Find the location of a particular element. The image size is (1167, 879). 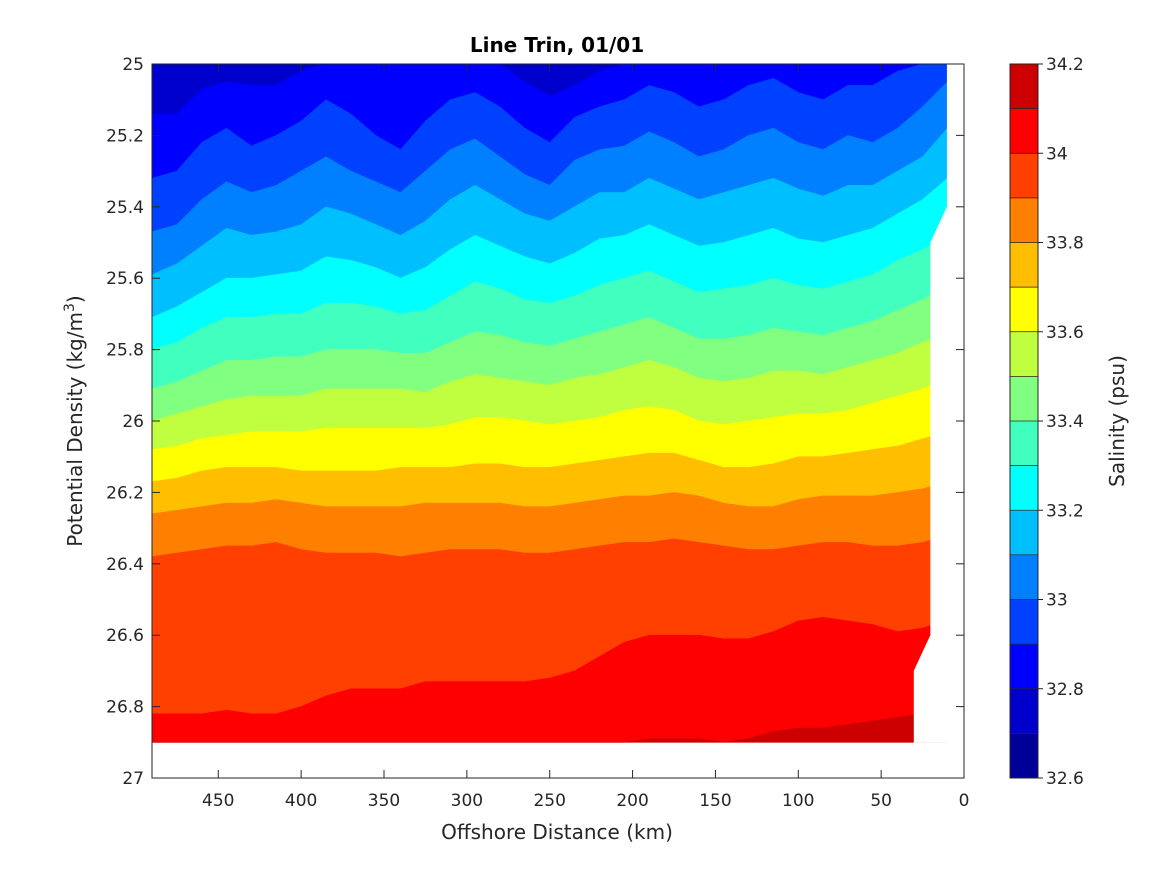

y-tick-label: 25 is located at coordinates (133, 65).